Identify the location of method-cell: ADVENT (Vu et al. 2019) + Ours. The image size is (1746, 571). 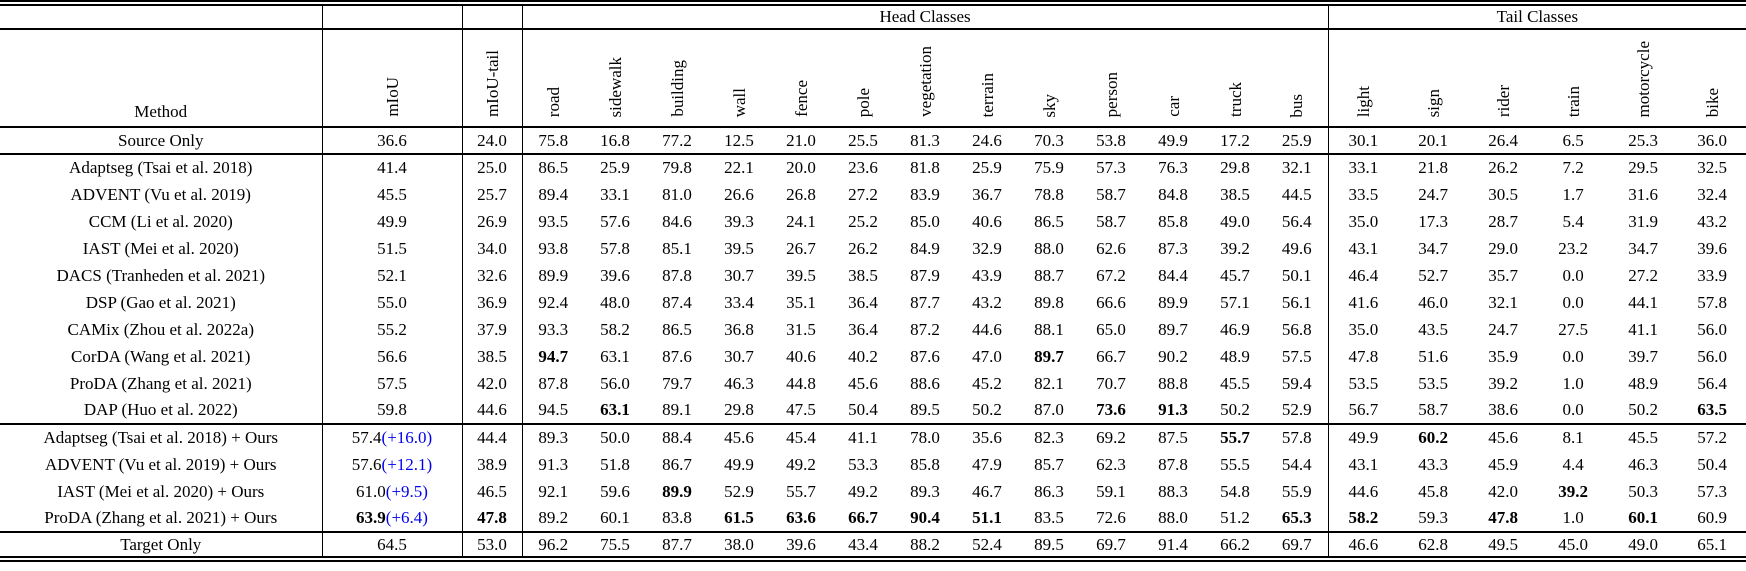
(160, 464).